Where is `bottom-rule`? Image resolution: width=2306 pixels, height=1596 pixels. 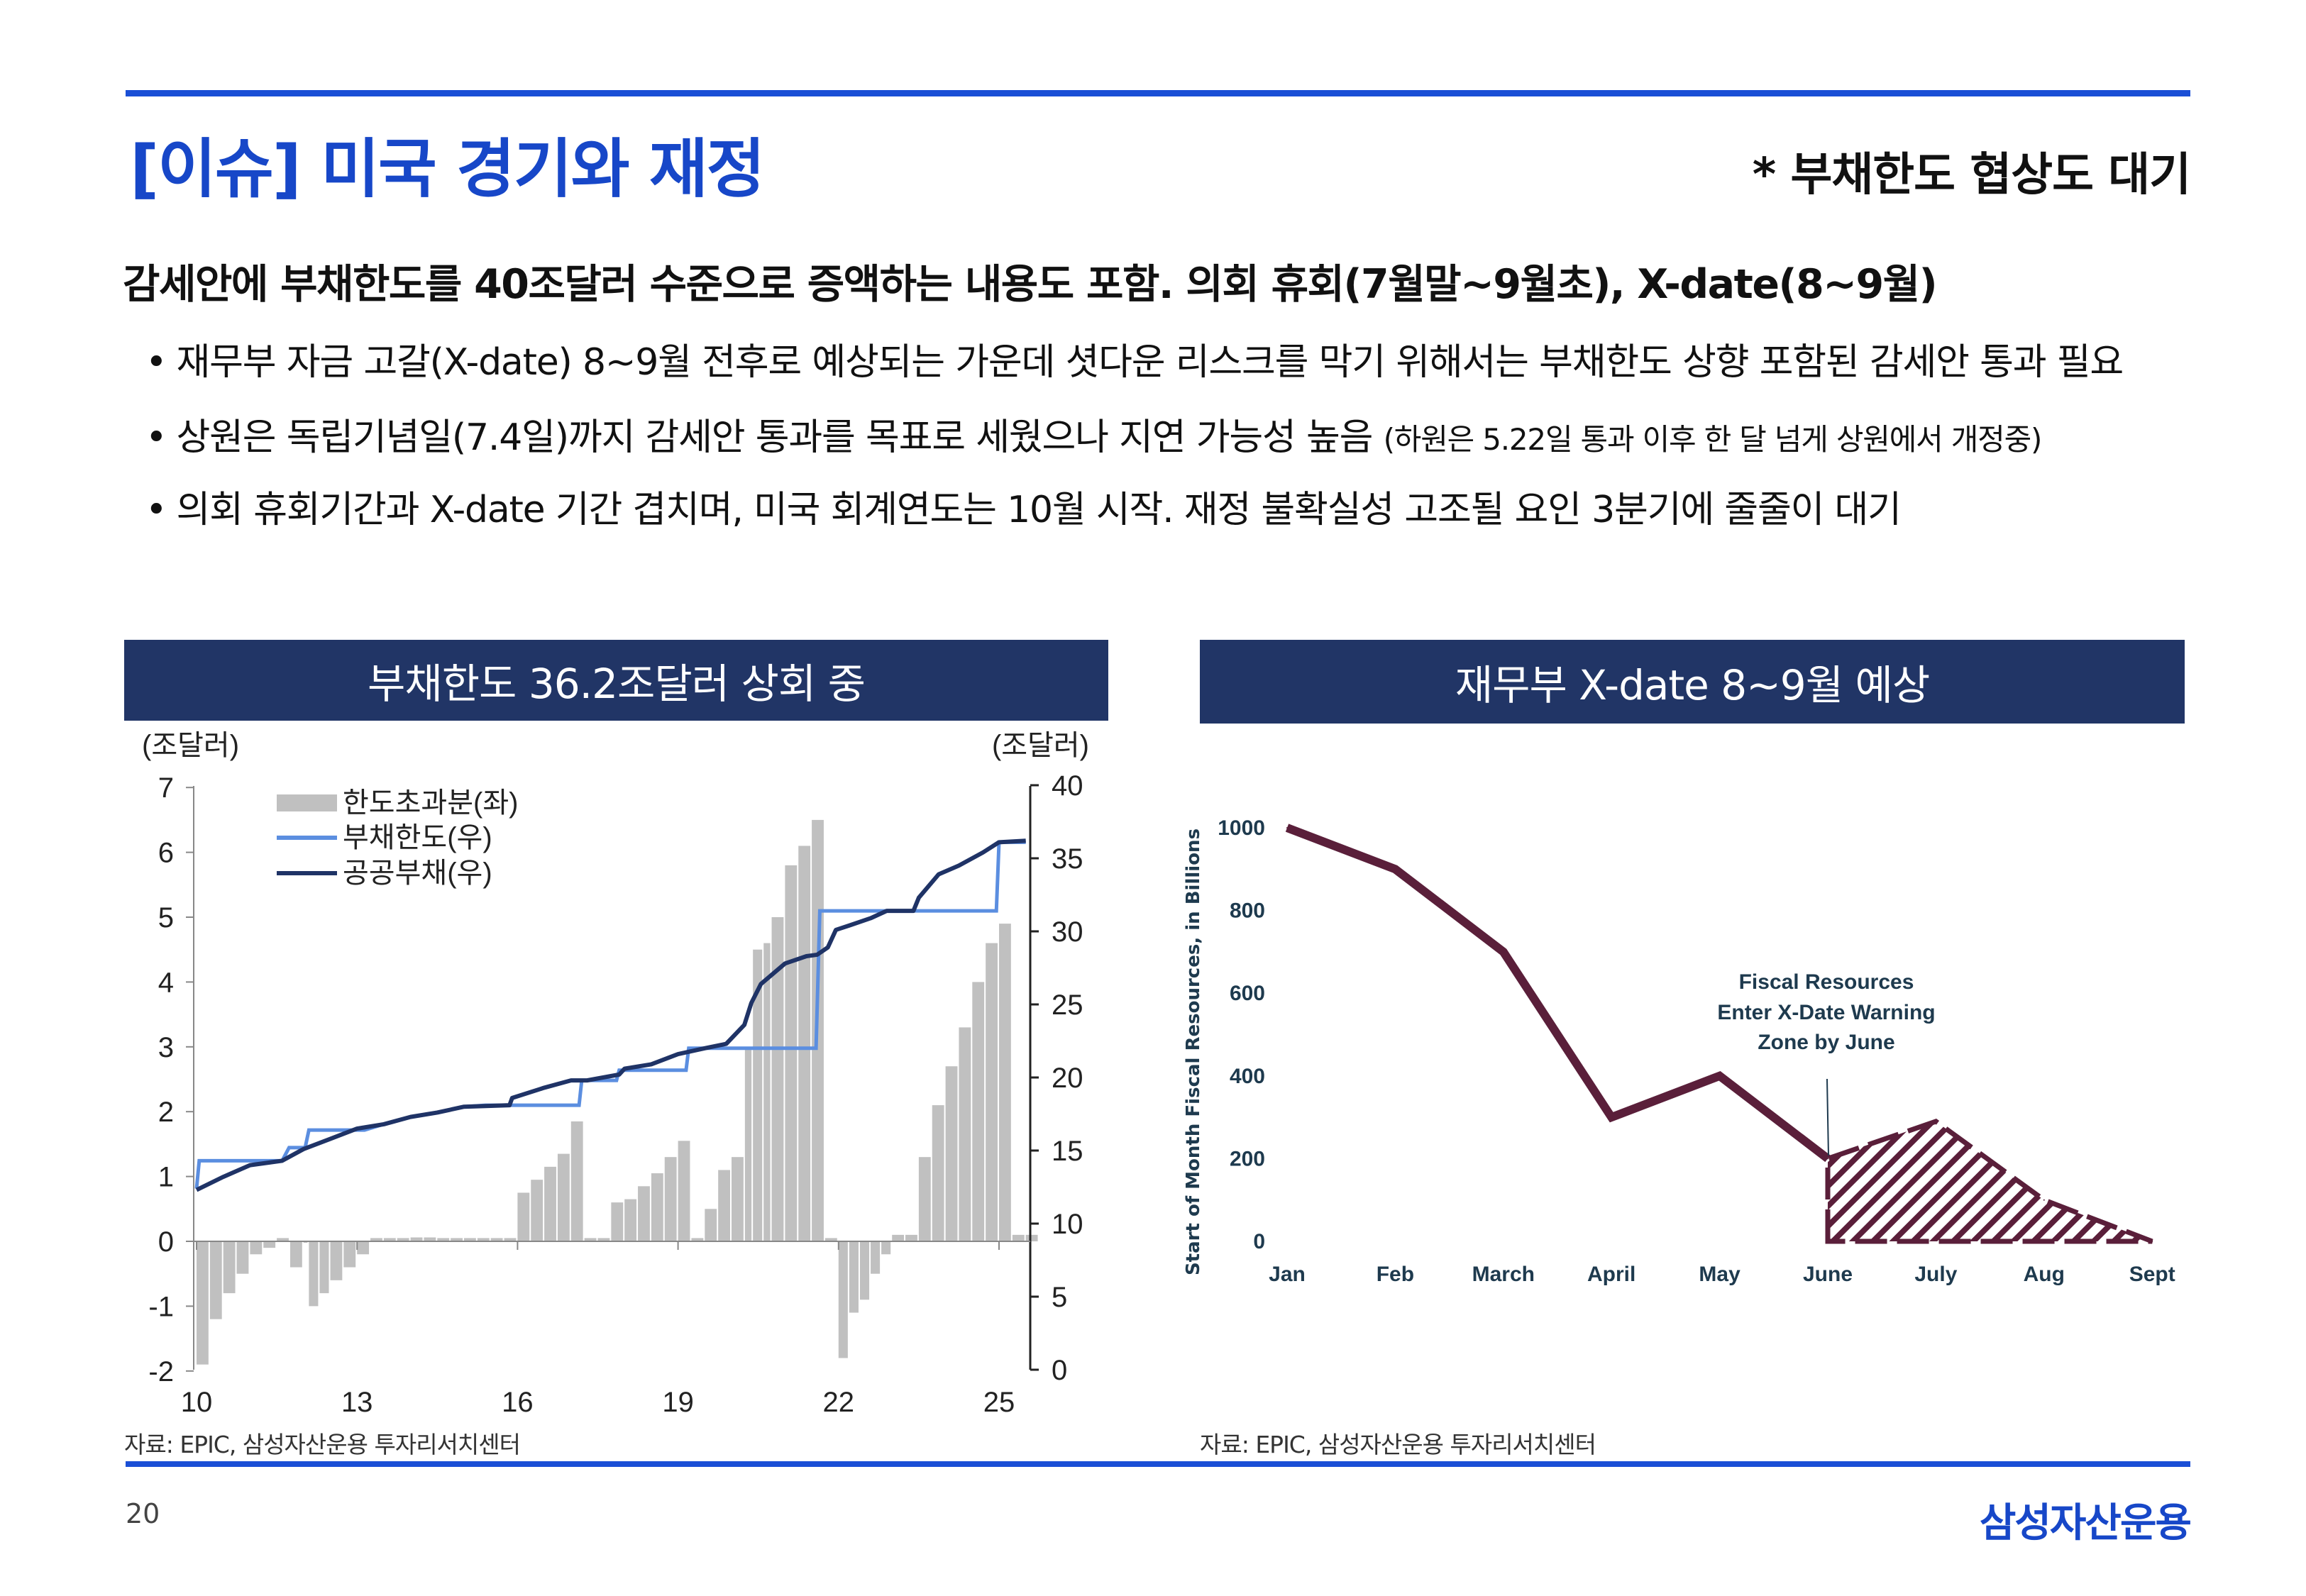
bottom-rule is located at coordinates (1158, 1464).